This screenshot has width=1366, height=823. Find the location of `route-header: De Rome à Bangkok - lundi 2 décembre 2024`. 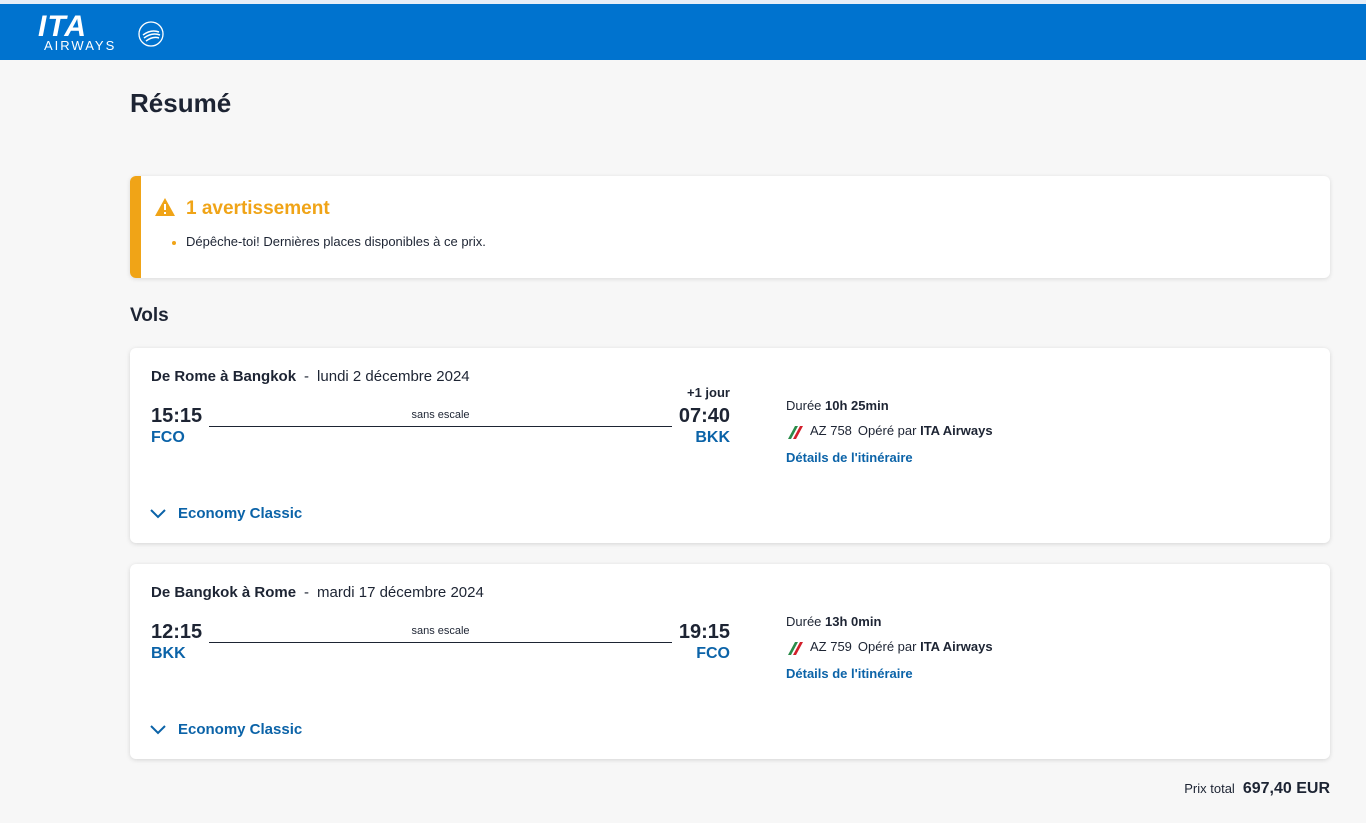

route-header: De Rome à Bangkok - lundi 2 décembre 2024 is located at coordinates (310, 376).